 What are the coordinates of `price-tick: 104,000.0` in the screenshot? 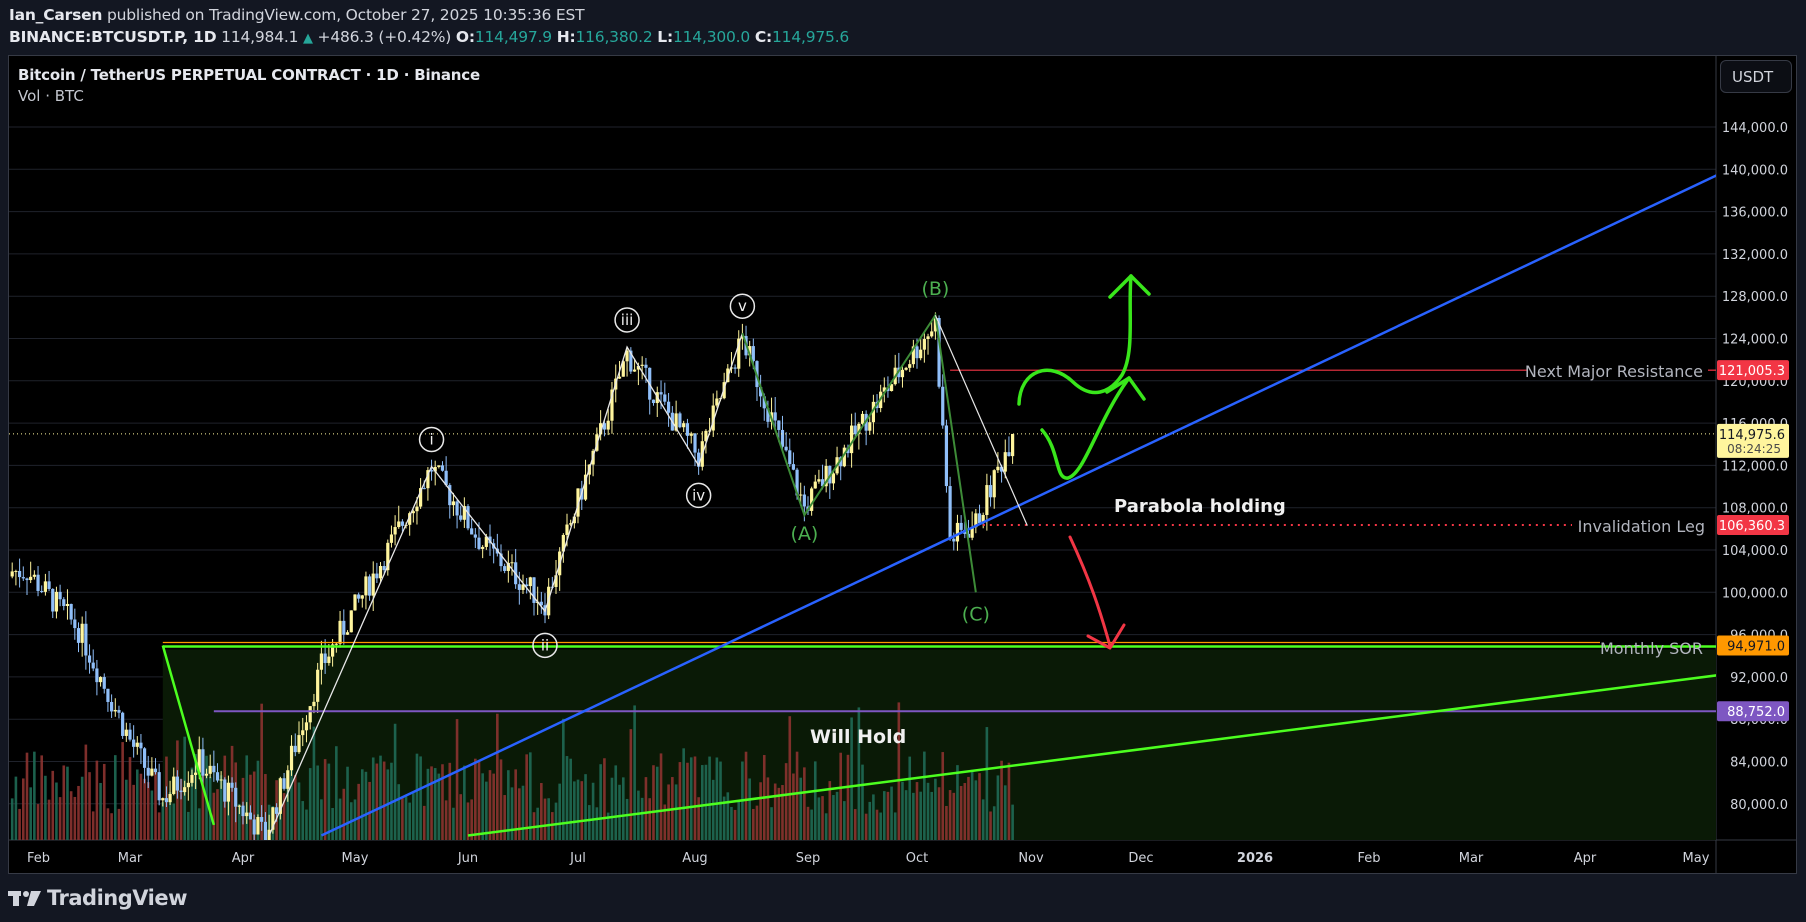 It's located at (1755, 551).